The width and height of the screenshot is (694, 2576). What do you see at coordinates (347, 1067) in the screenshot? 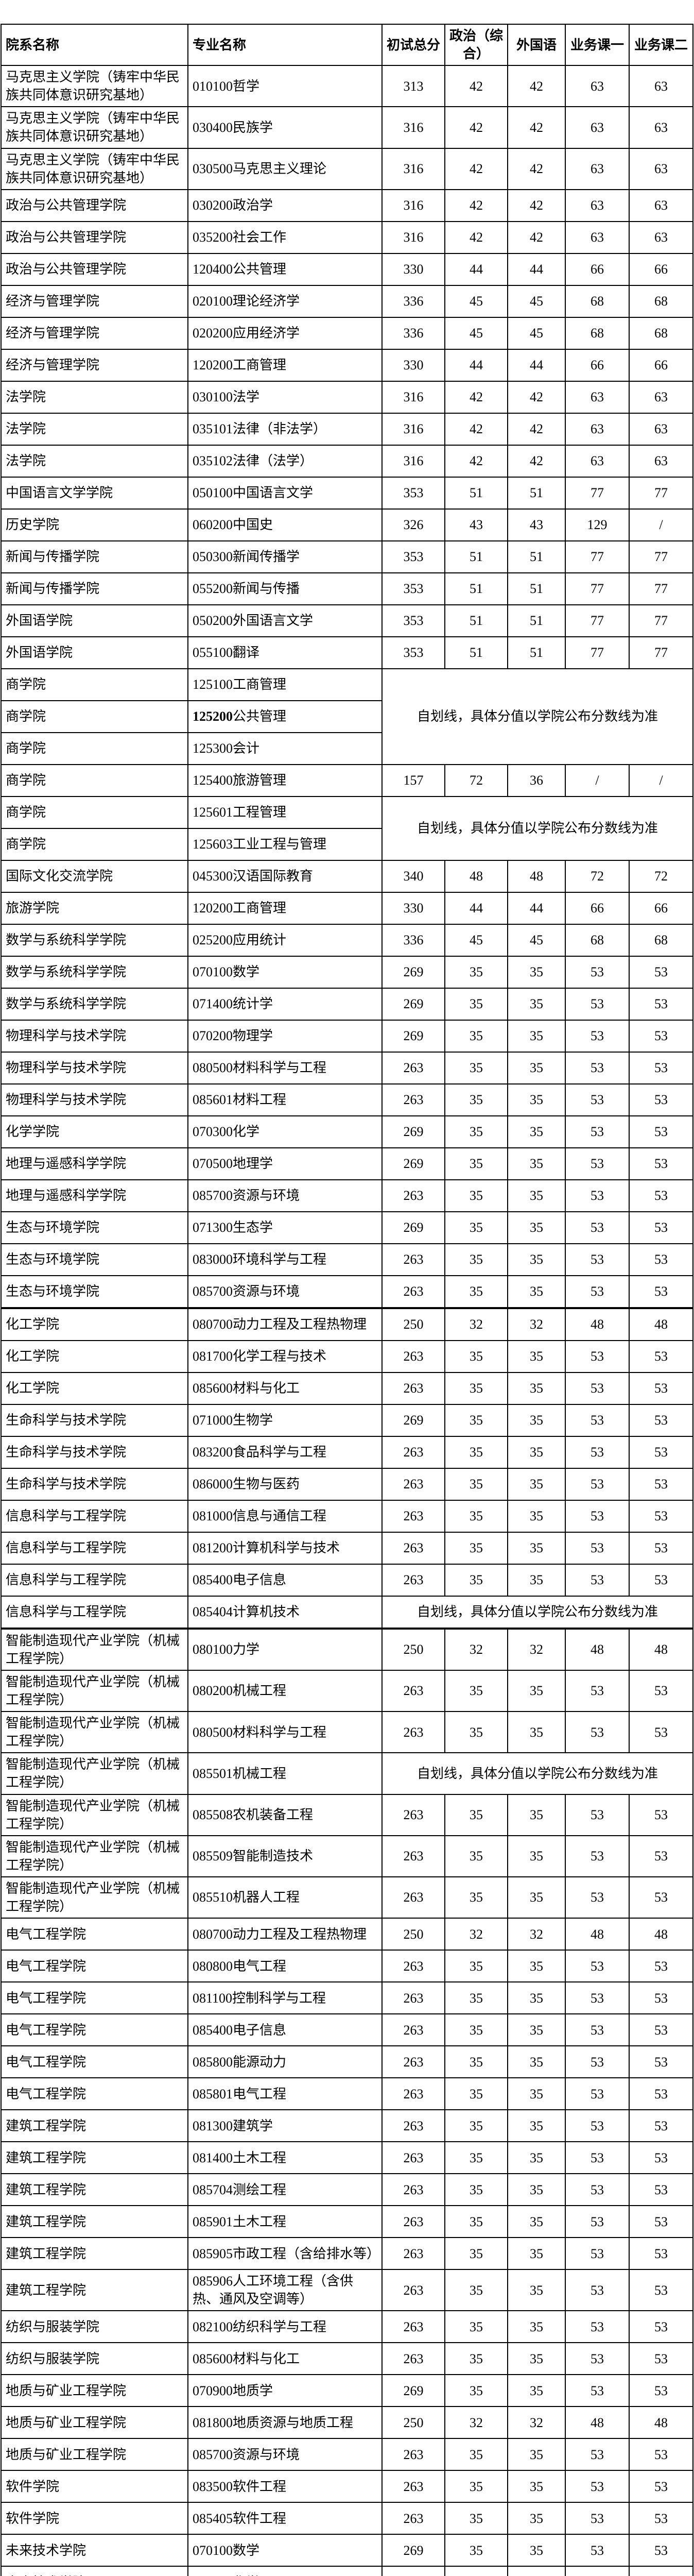
I see `table-row: 物理科学与技术学院 080500材料科学与工程 263 35 35 53 53` at bounding box center [347, 1067].